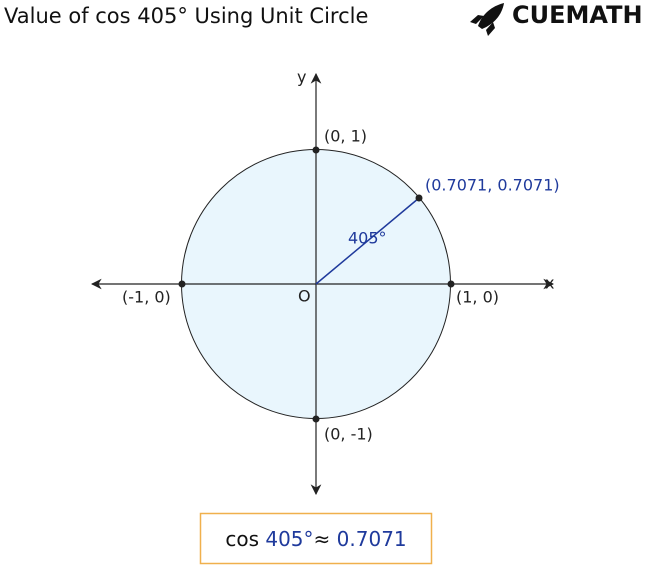  What do you see at coordinates (367, 238) in the screenshot?
I see `angle-label: 405°` at bounding box center [367, 238].